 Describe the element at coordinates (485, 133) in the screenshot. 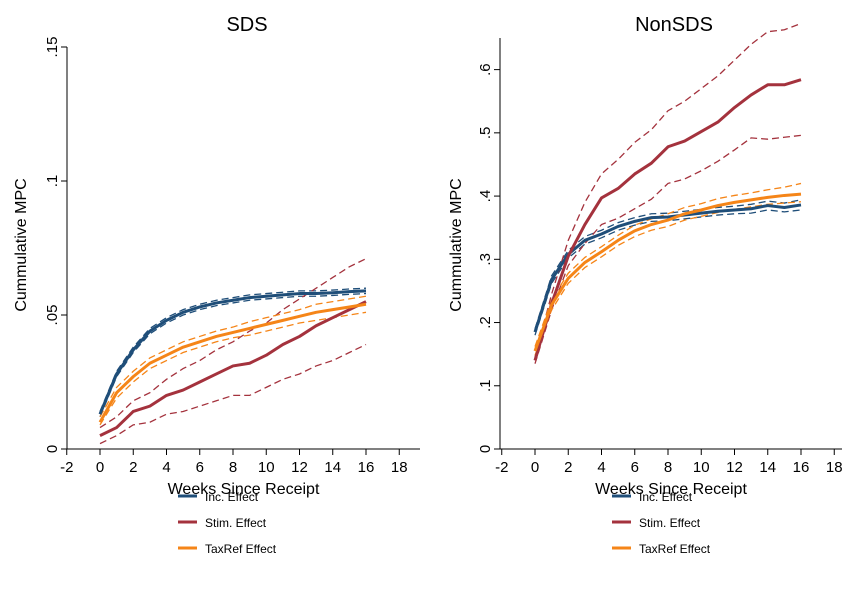

I see `y-tick-label: .5` at that location.